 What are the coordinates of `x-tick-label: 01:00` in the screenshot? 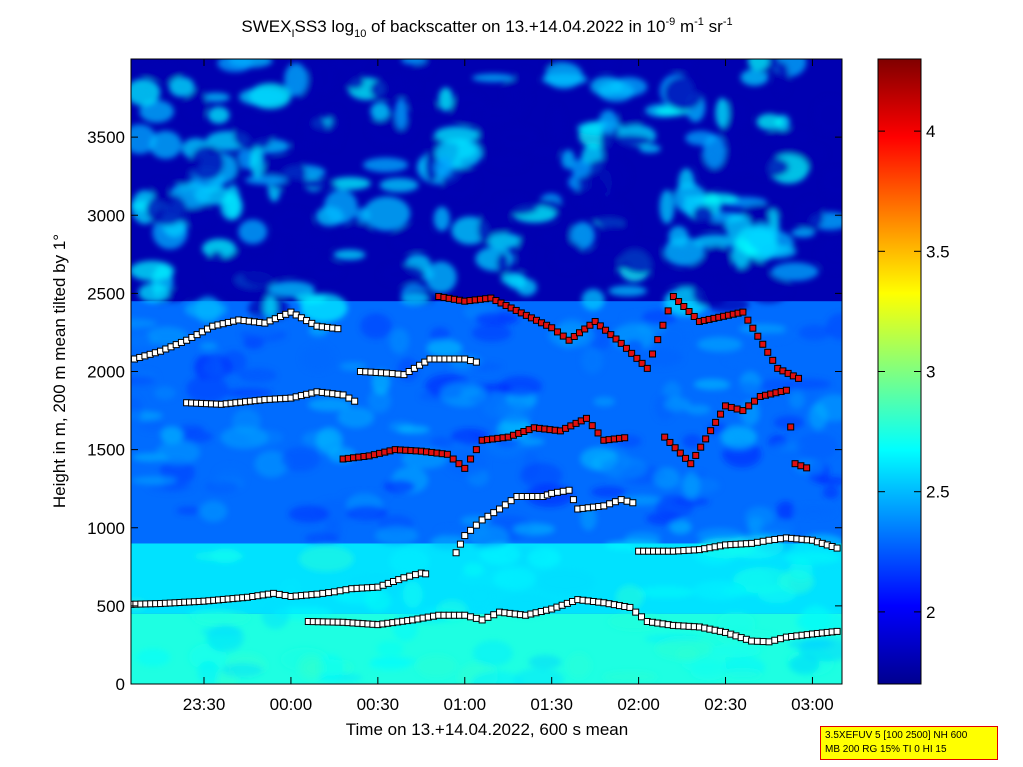 It's located at (464, 704).